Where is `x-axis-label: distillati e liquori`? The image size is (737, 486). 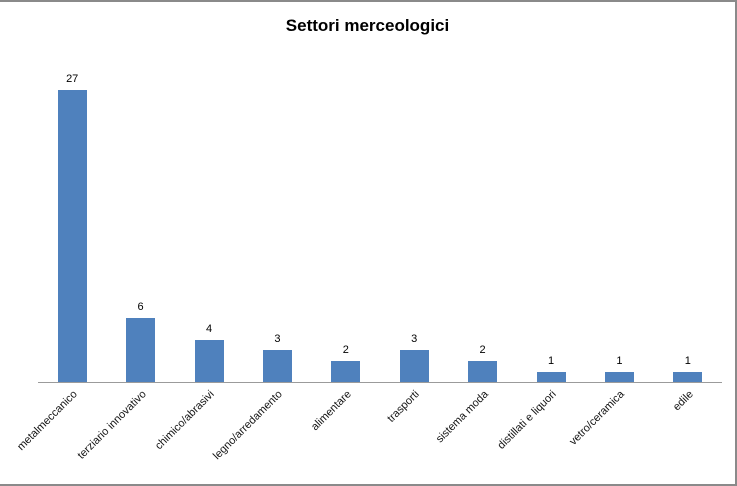
x-axis-label: distillati e liquori is located at coordinates (527, 420).